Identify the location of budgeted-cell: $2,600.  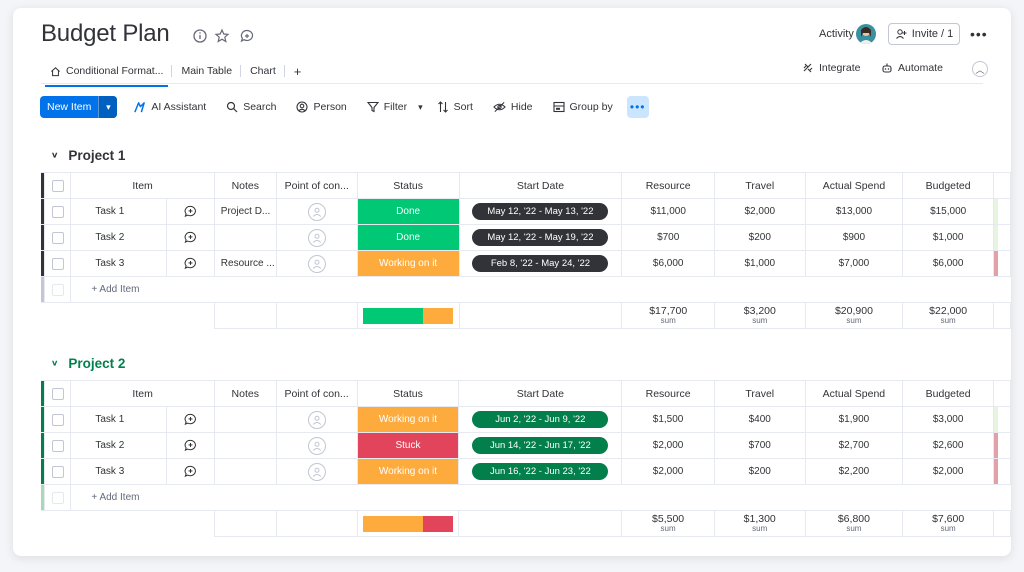
(948, 445).